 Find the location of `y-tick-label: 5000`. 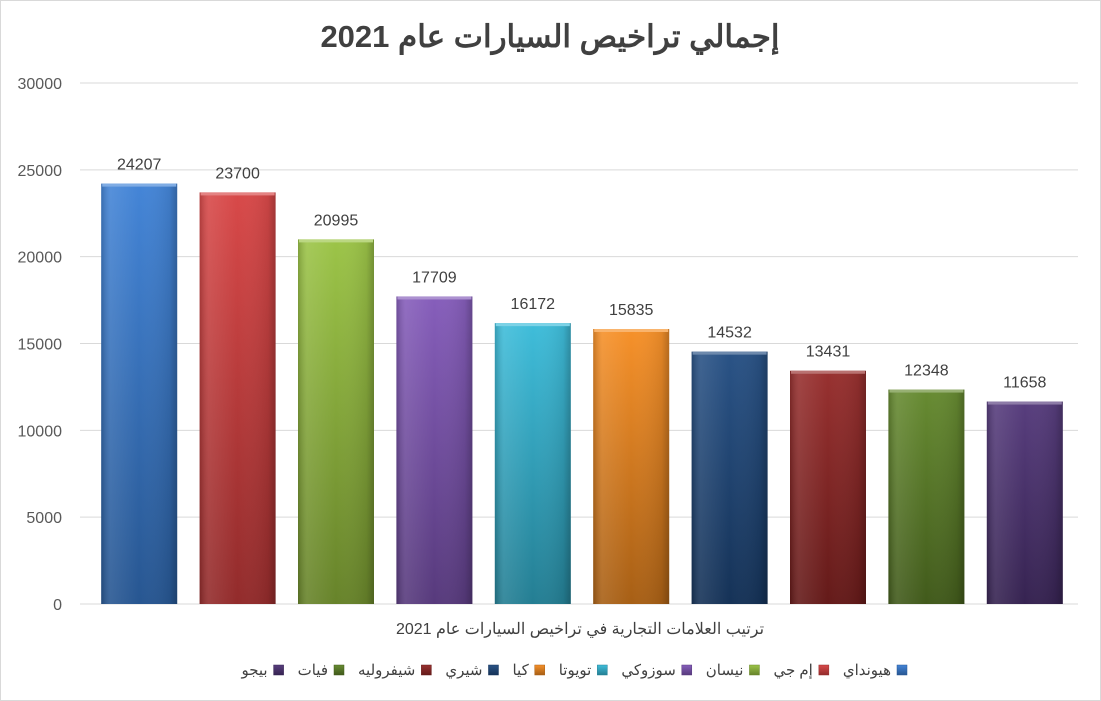

y-tick-label: 5000 is located at coordinates (44, 518).